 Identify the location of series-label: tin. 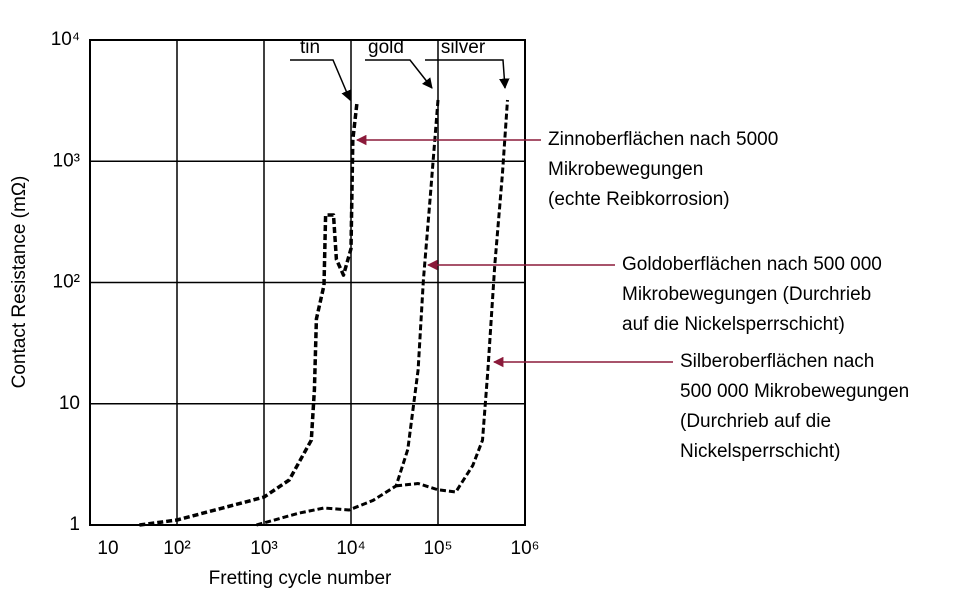
(310, 47).